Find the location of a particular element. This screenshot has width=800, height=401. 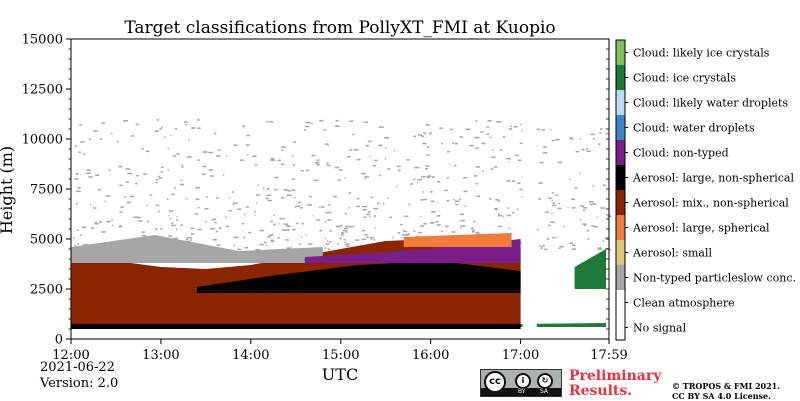

legend-label: Clean atmosphere is located at coordinates (684, 303).